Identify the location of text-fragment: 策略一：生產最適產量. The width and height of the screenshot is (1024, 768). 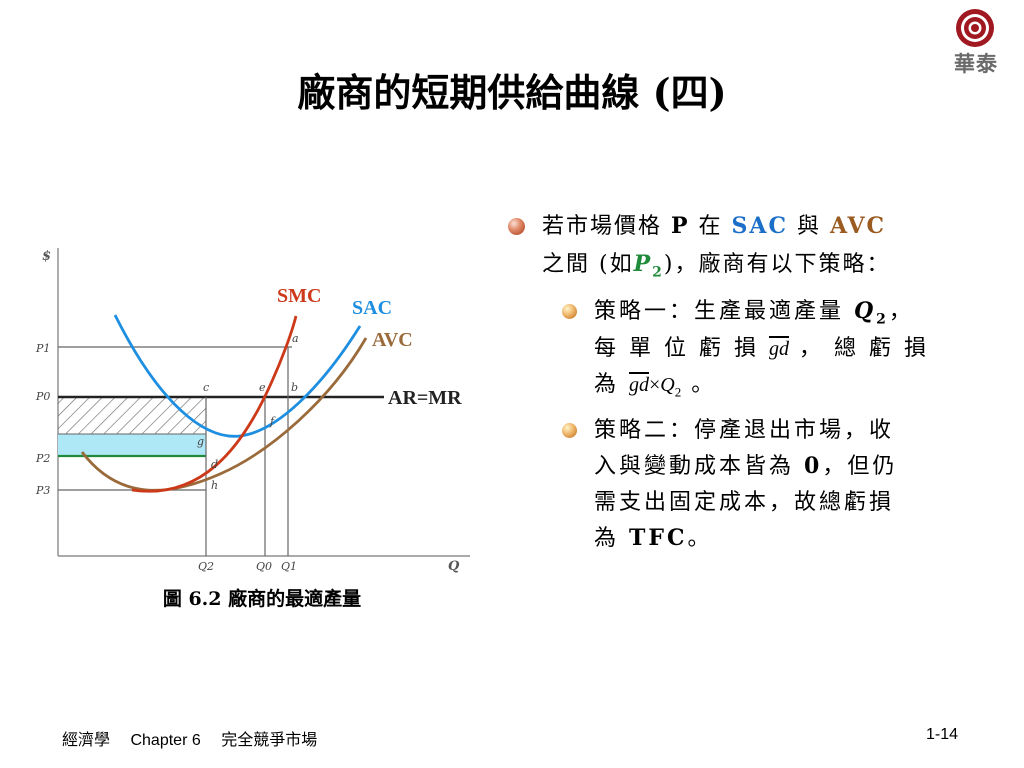
(724, 312).